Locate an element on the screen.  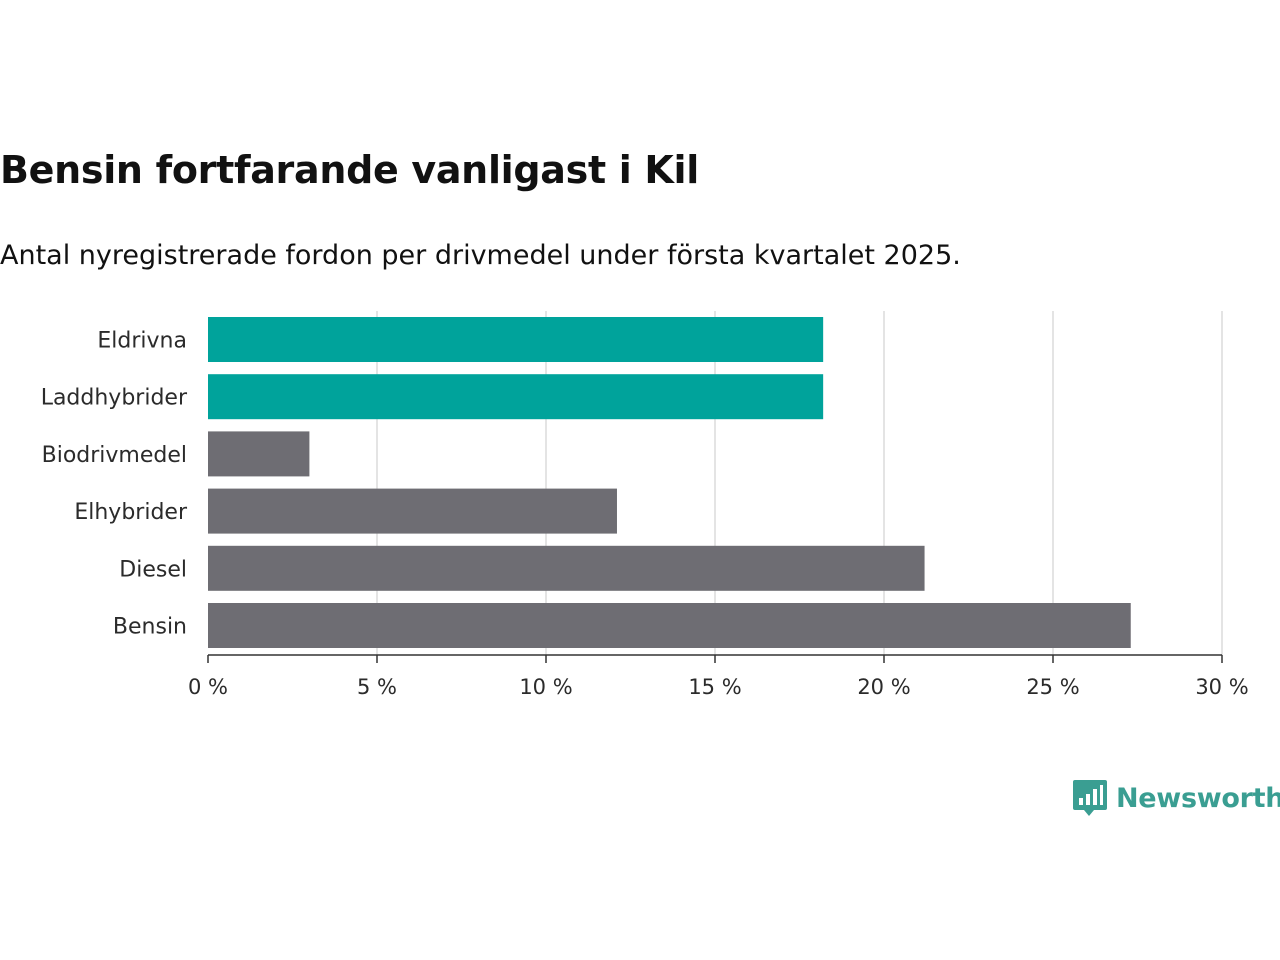
bar-elhybrider is located at coordinates (412, 511).